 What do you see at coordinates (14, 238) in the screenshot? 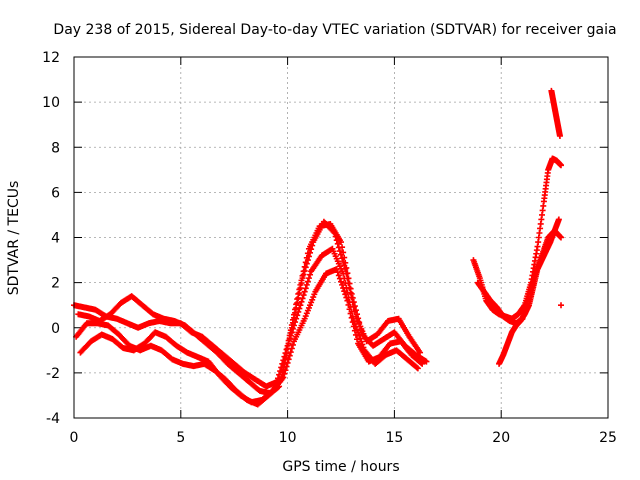
I see `y-axis-label: SDTVAR / TECUs` at bounding box center [14, 238].